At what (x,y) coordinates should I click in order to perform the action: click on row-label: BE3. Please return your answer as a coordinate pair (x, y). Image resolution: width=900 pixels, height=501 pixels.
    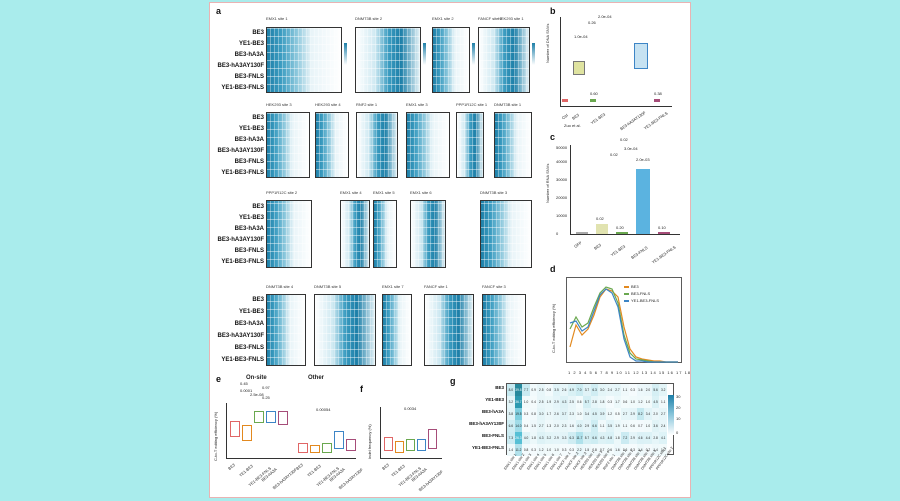
    Looking at the image, I should click on (258, 33).